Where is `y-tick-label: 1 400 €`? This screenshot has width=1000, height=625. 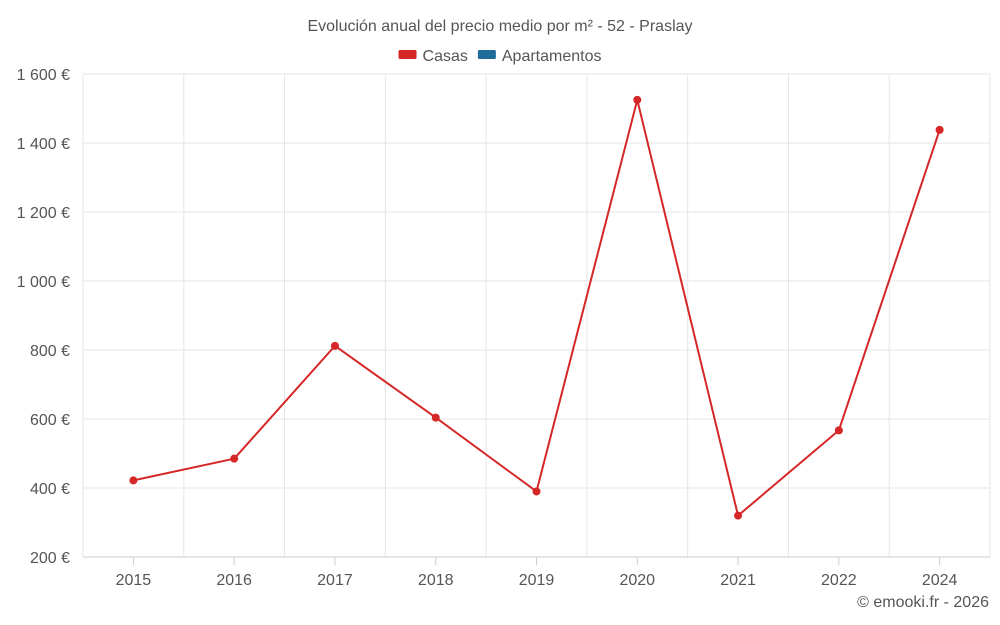 y-tick-label: 1 400 € is located at coordinates (43, 144).